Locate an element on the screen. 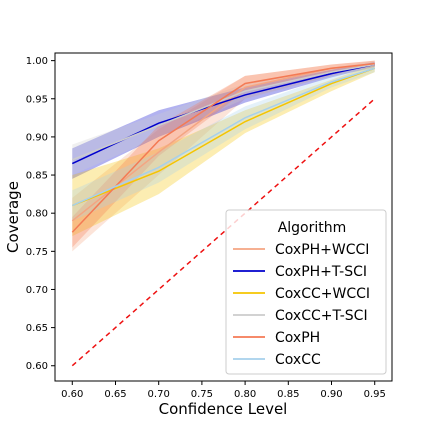 This screenshot has width=436, height=436. legend-title: Algorithm is located at coordinates (312, 228).